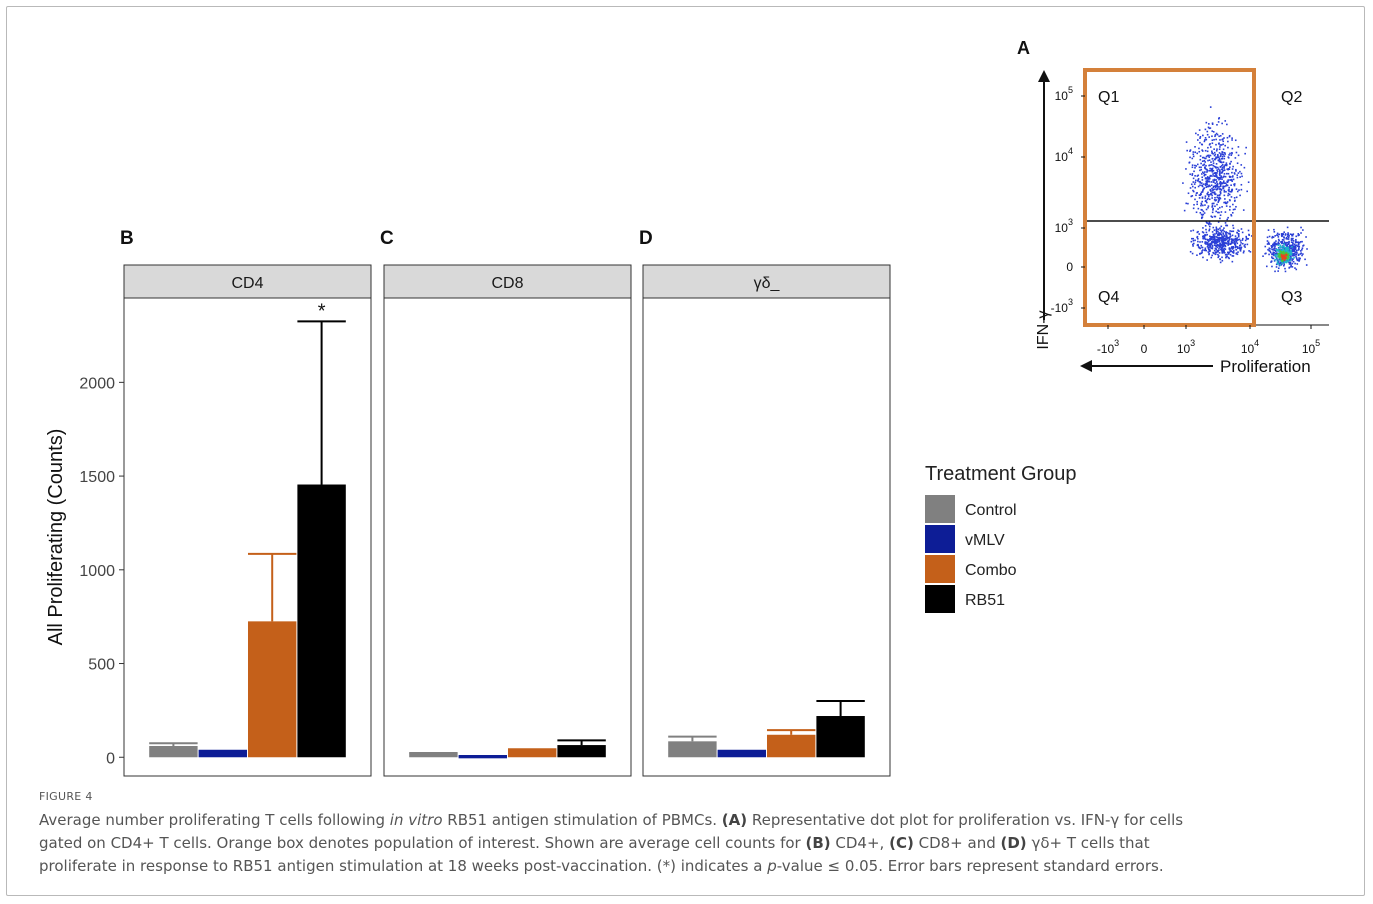  I want to click on quadrant-label: Q2, so click(1291, 97).